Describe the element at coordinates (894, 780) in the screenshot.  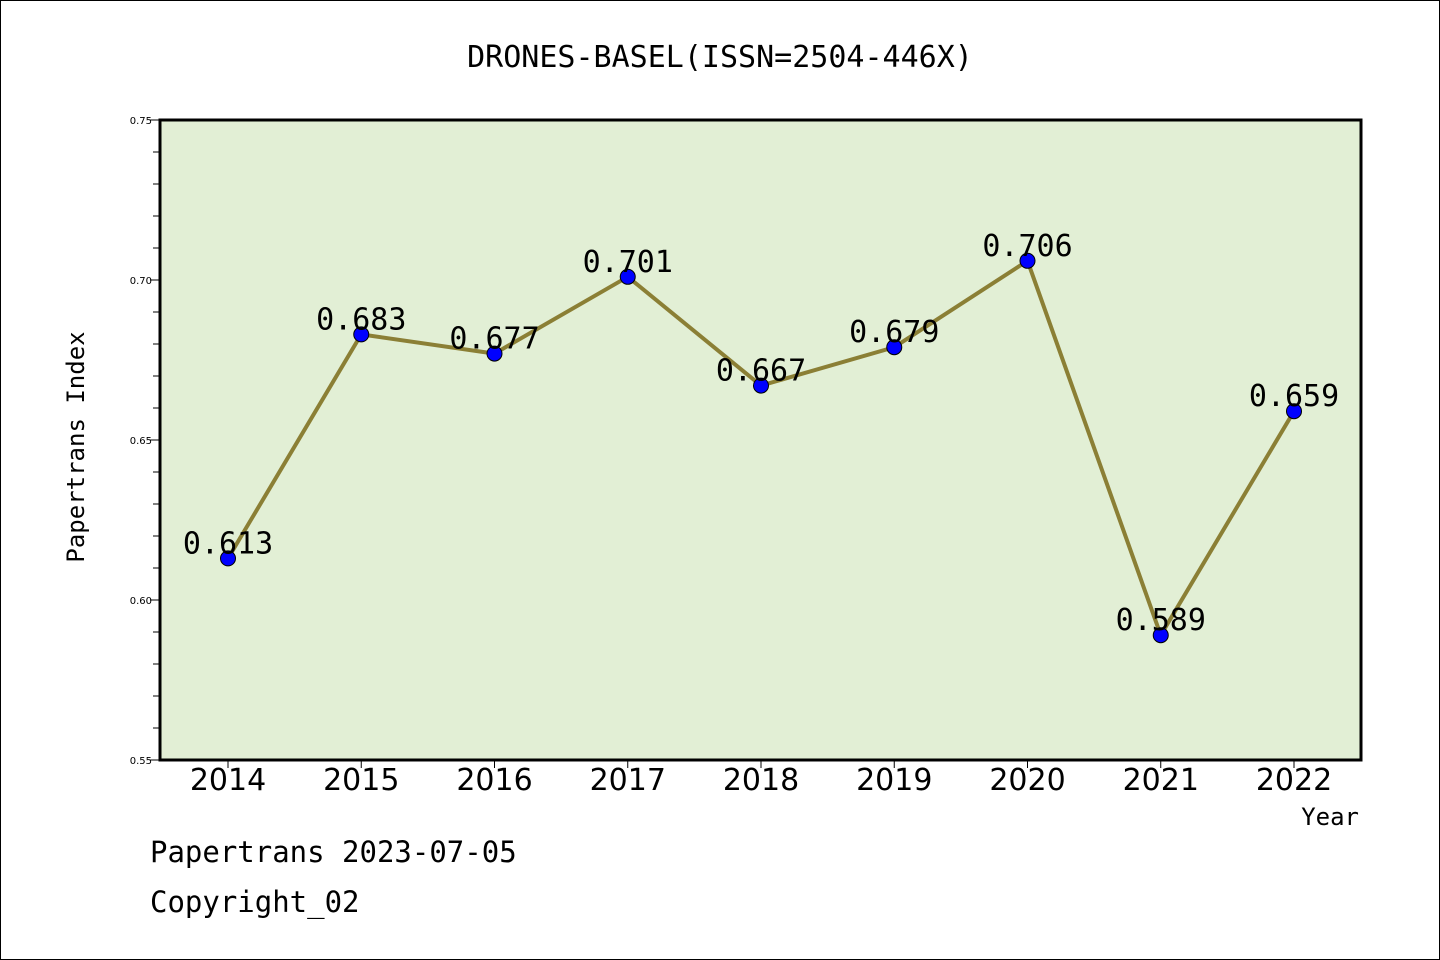
I see `x-tick-label: 2019` at that location.